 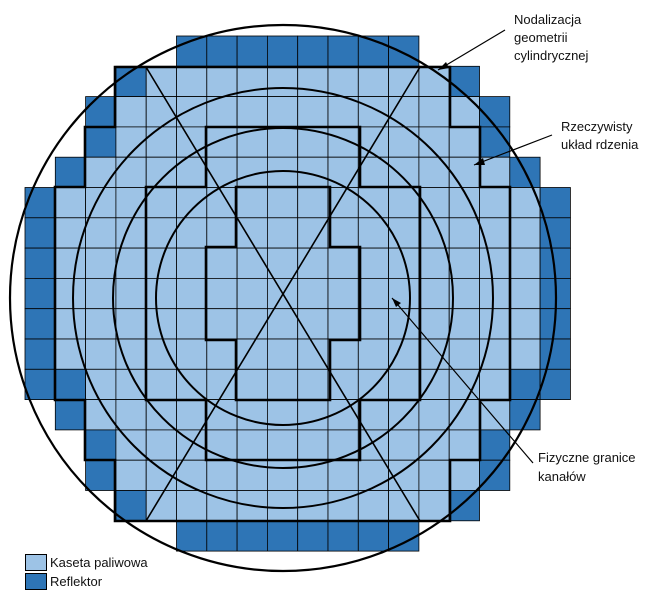 What do you see at coordinates (443, 66) in the screenshot?
I see `leader-nodalization-arrow` at bounding box center [443, 66].